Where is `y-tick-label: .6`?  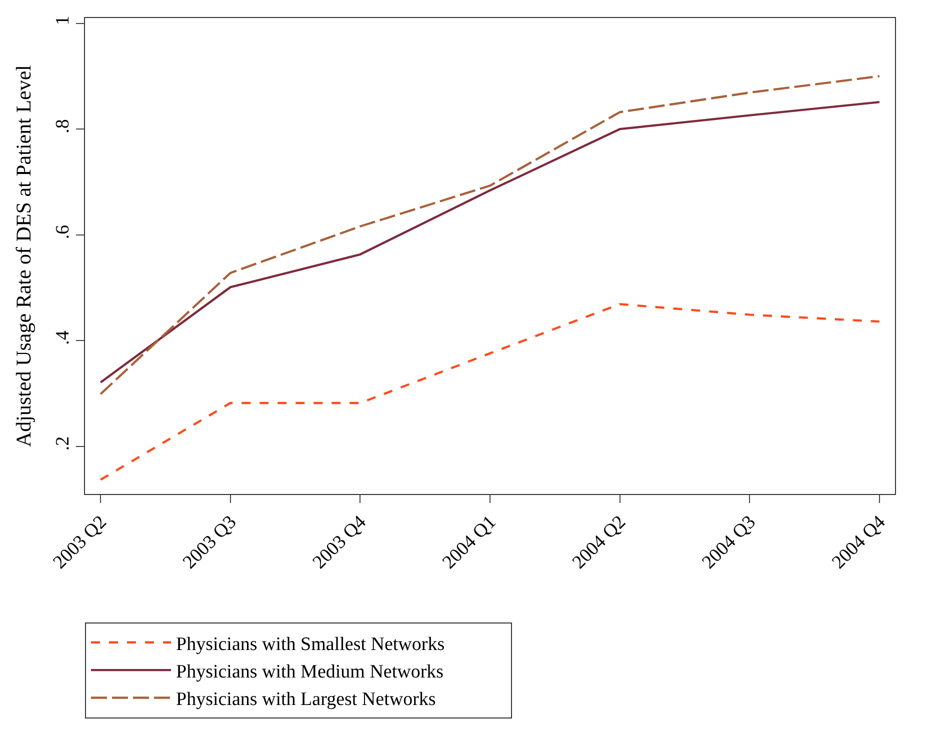 y-tick-label: .6 is located at coordinates (63, 232).